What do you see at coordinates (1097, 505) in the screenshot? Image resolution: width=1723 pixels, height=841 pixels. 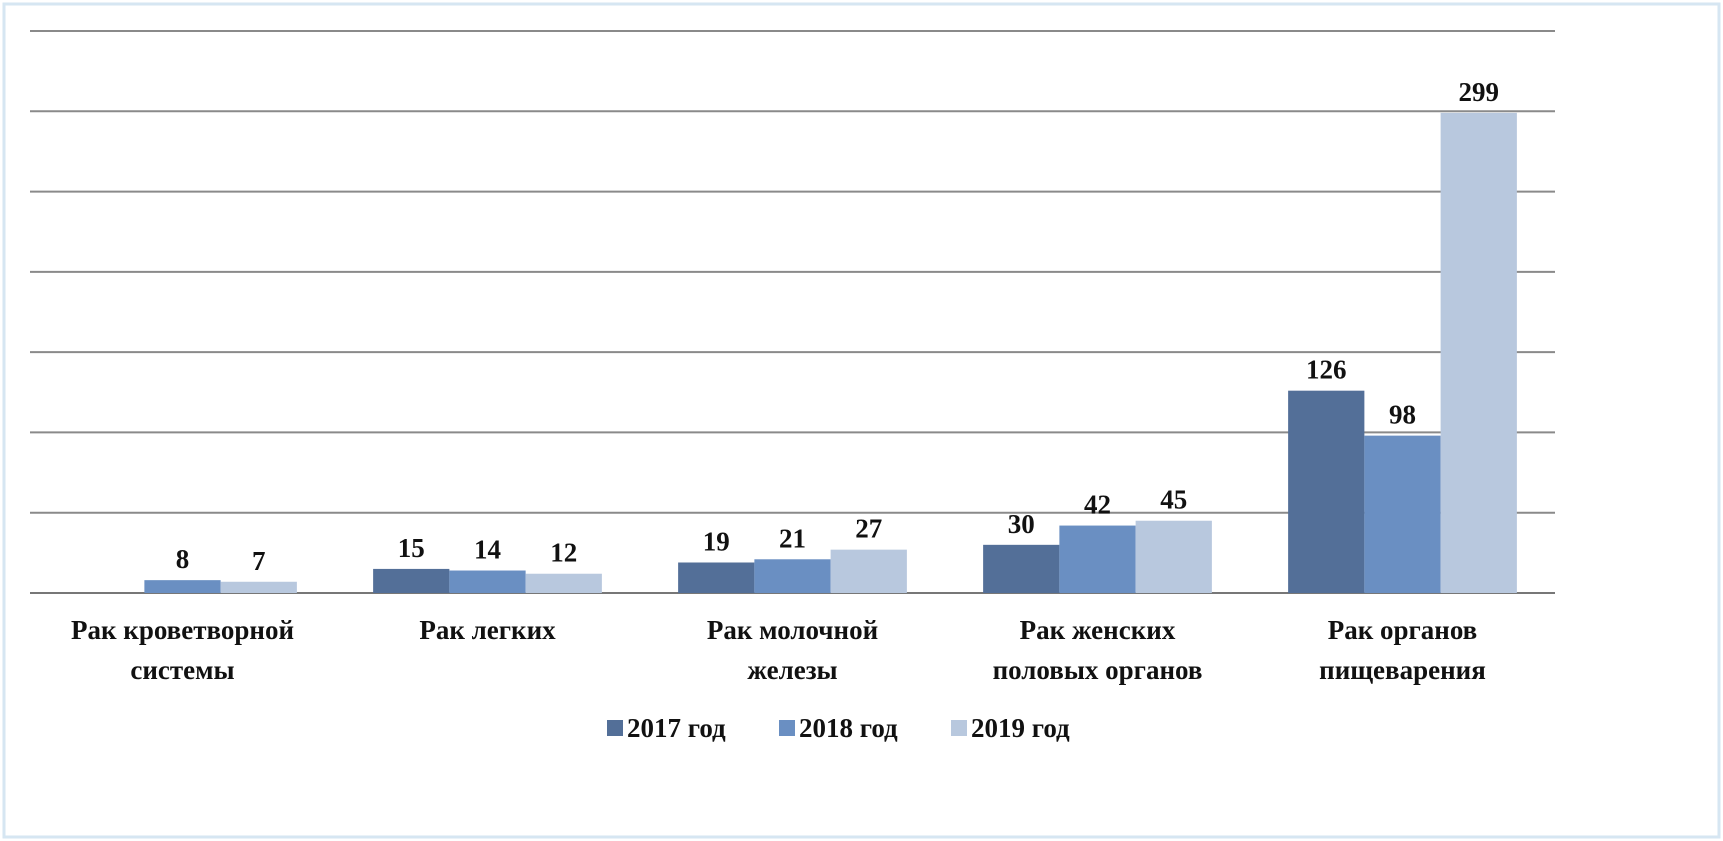 I see `value-label: 42` at bounding box center [1097, 505].